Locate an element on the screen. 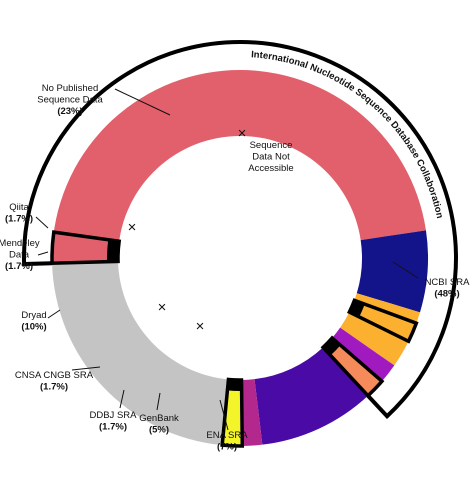  slice-label-ncbi-sra: NCBI SRA (48%) is located at coordinates (448, 288).